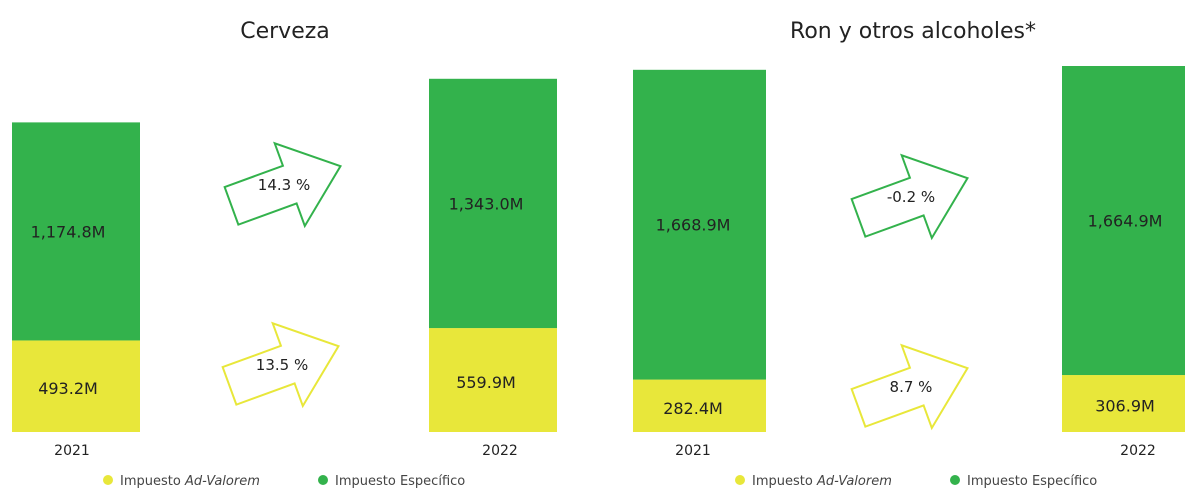  I want to click on chart-title: Ron y otros alcoholes*, so click(913, 31).